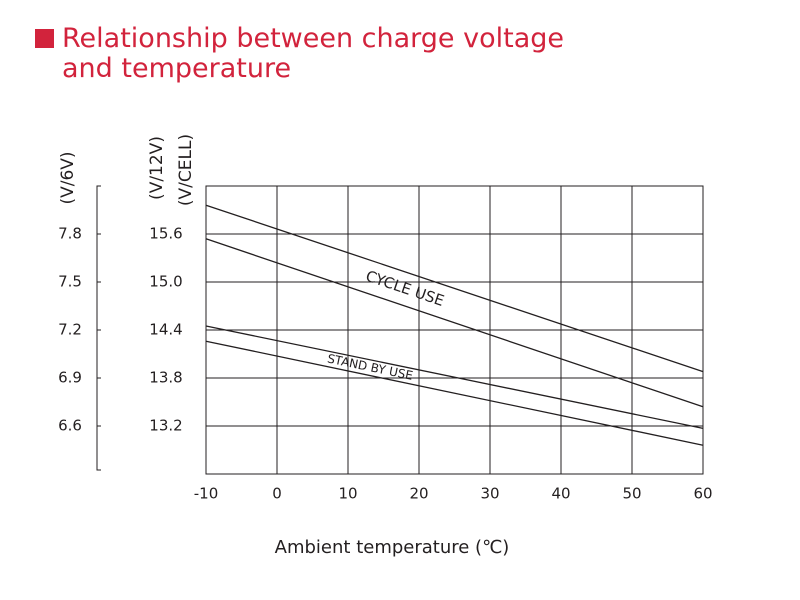 This screenshot has width=800, height=600. I want to click on y-tick-label: 15.6, so click(165, 234).